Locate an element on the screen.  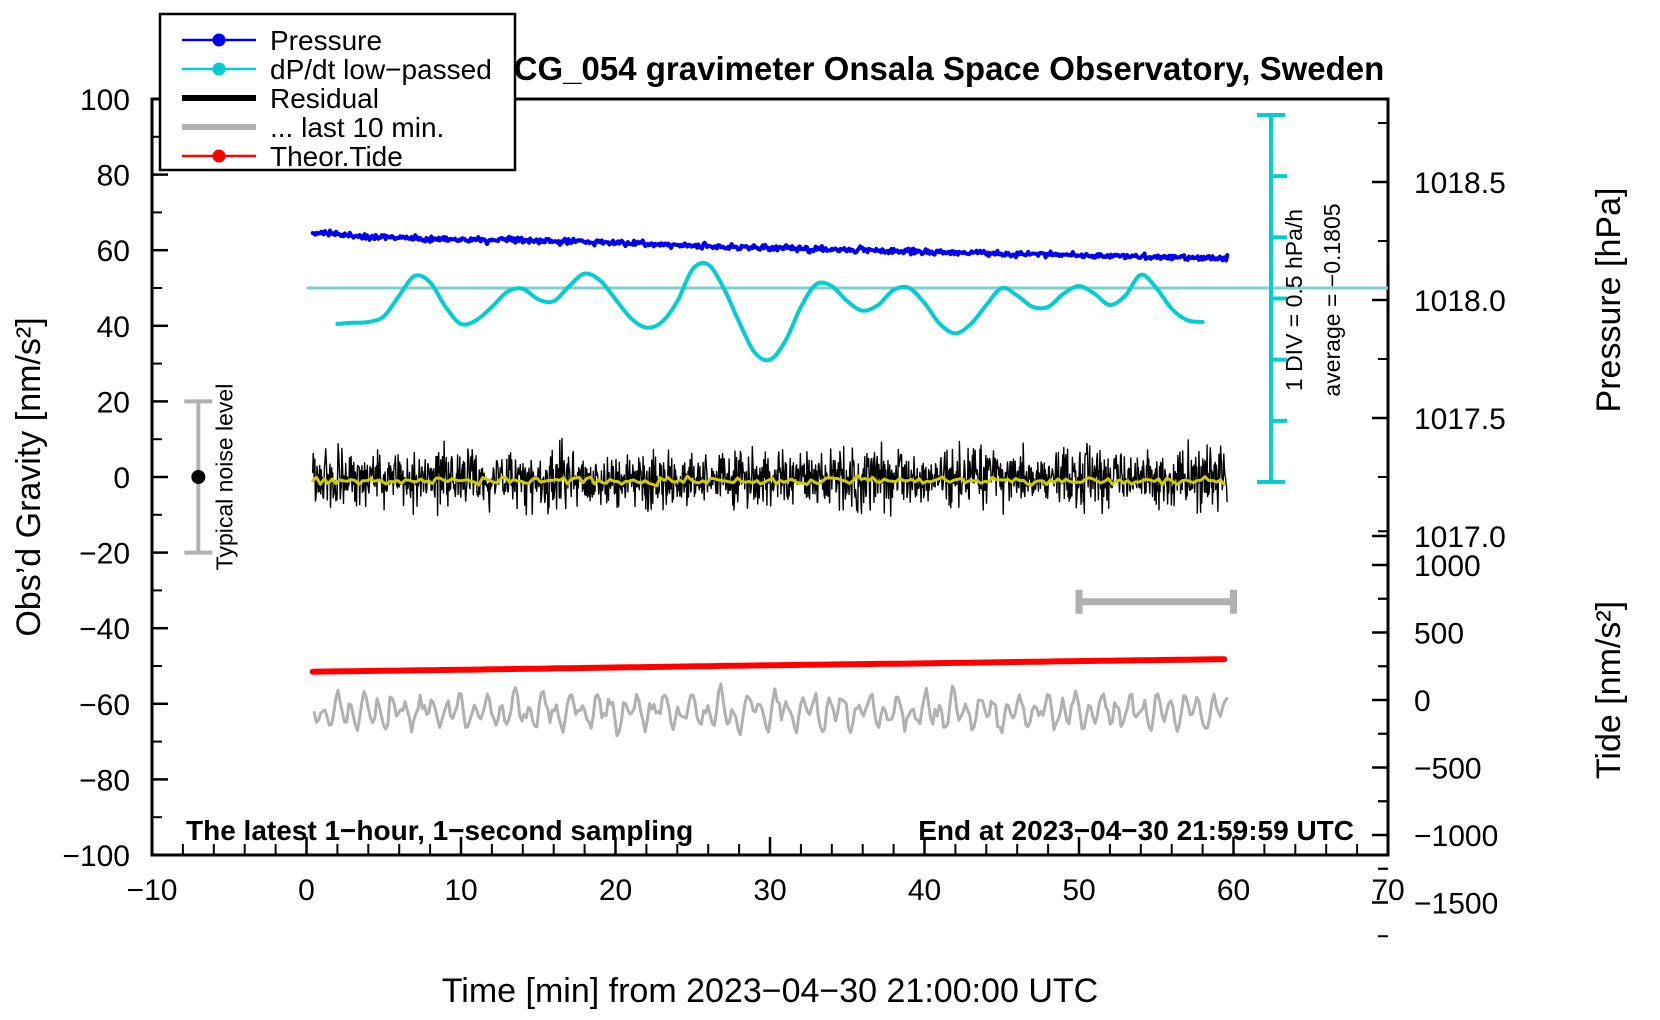
footer-right-label: End at 2023−04−30 21:59:59 UTC is located at coordinates (1136, 830).